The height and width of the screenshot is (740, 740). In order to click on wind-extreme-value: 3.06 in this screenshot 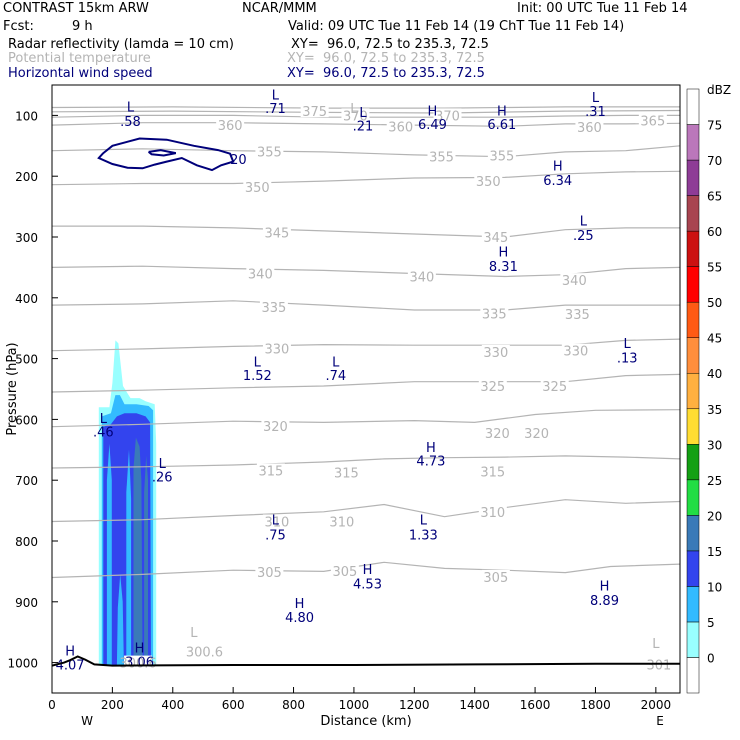, I will do `click(139, 662)`.